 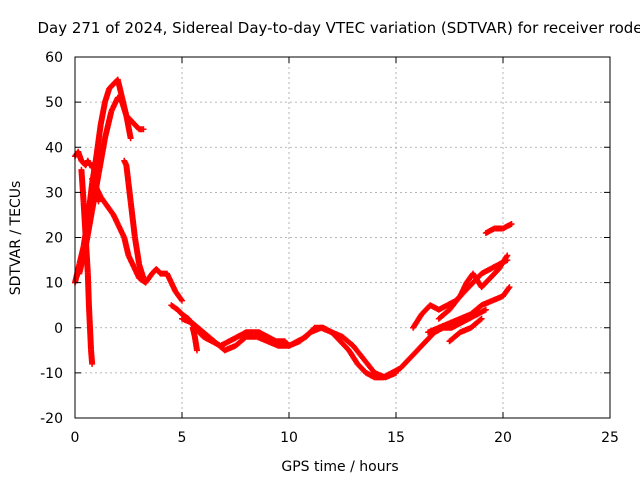 I want to click on y-tick-label: 0, so click(x=58, y=329).